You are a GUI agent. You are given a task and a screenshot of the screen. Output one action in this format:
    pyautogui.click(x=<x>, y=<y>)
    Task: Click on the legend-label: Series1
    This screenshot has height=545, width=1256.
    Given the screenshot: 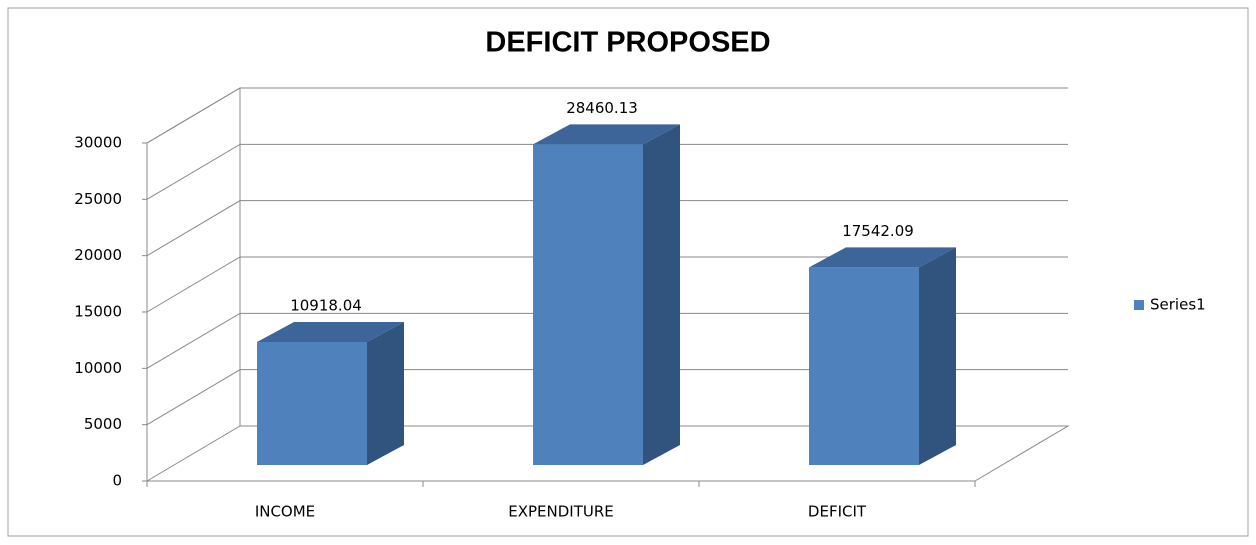 What is the action you would take?
    pyautogui.click(x=1178, y=305)
    